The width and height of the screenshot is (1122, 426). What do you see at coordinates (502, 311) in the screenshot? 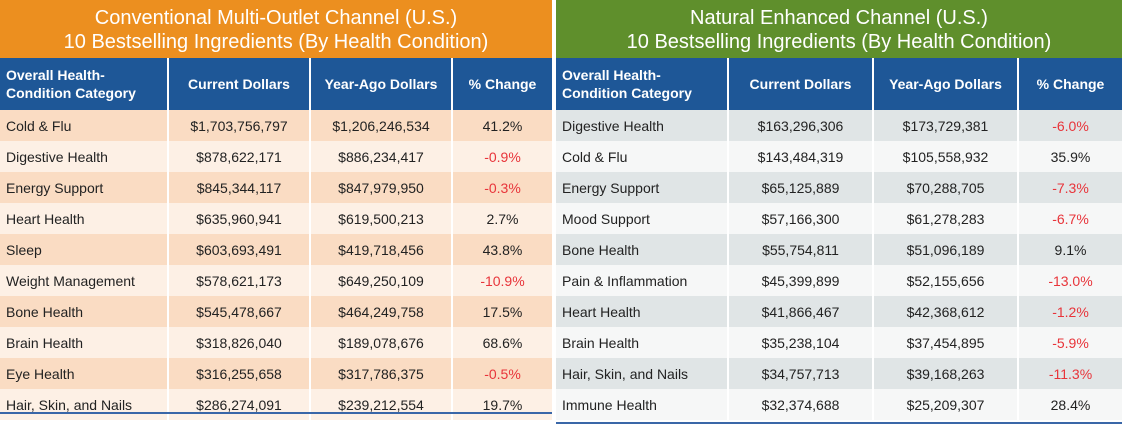
I see `cell-percent-change: 17.5%` at bounding box center [502, 311].